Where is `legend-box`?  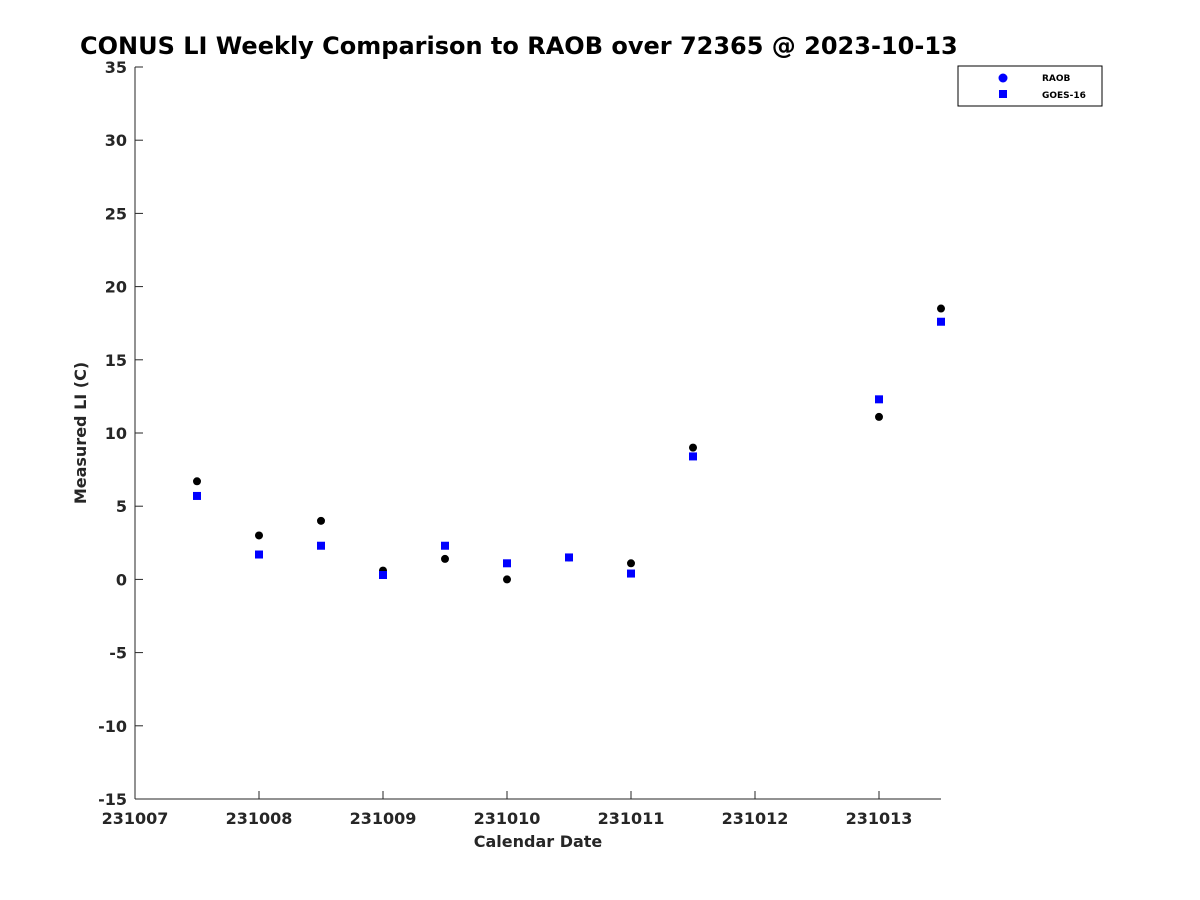 legend-box is located at coordinates (1030, 86).